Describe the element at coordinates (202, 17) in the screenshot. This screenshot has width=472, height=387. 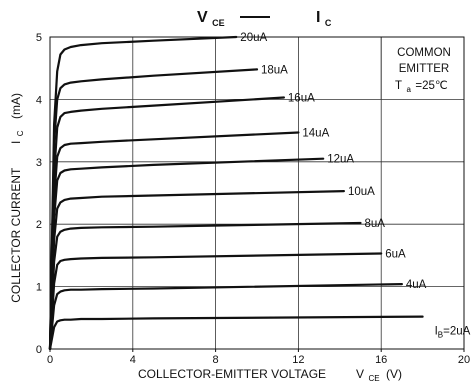
I see `title-vce-main: V` at that location.